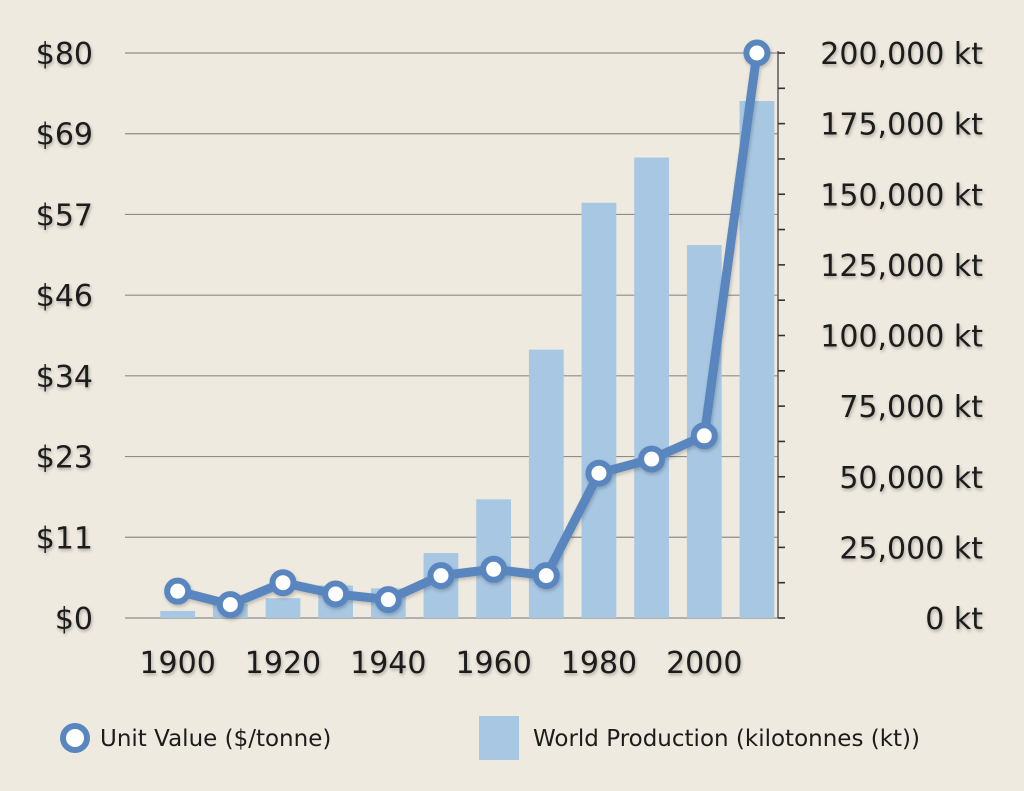 The height and width of the screenshot is (791, 1024). I want to click on left-axis-tick-label: $69, so click(64, 135).